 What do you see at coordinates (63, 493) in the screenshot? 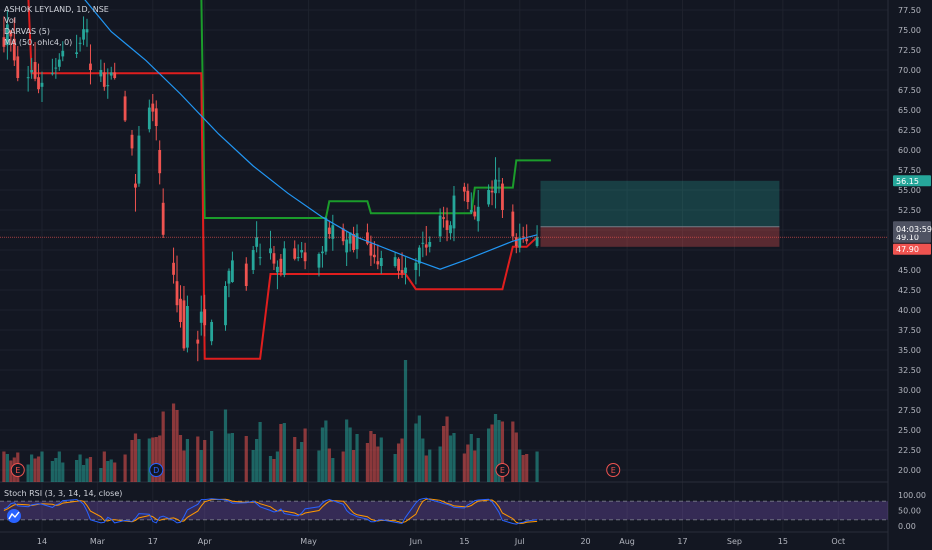
I see `stoch-rsi-legend: Stoch RSI (3, 3, 14, 14, close)` at bounding box center [63, 493].